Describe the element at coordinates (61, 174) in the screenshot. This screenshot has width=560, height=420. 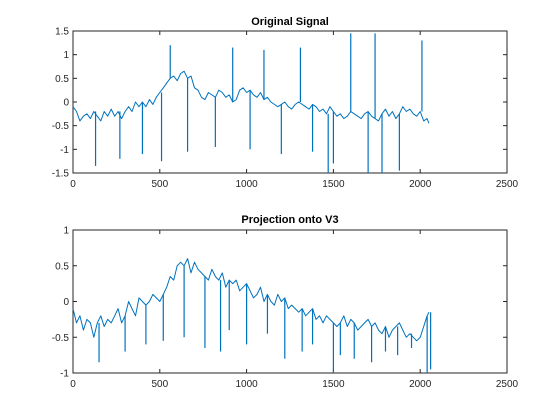
I see `y-tick-label: -1.5` at that location.